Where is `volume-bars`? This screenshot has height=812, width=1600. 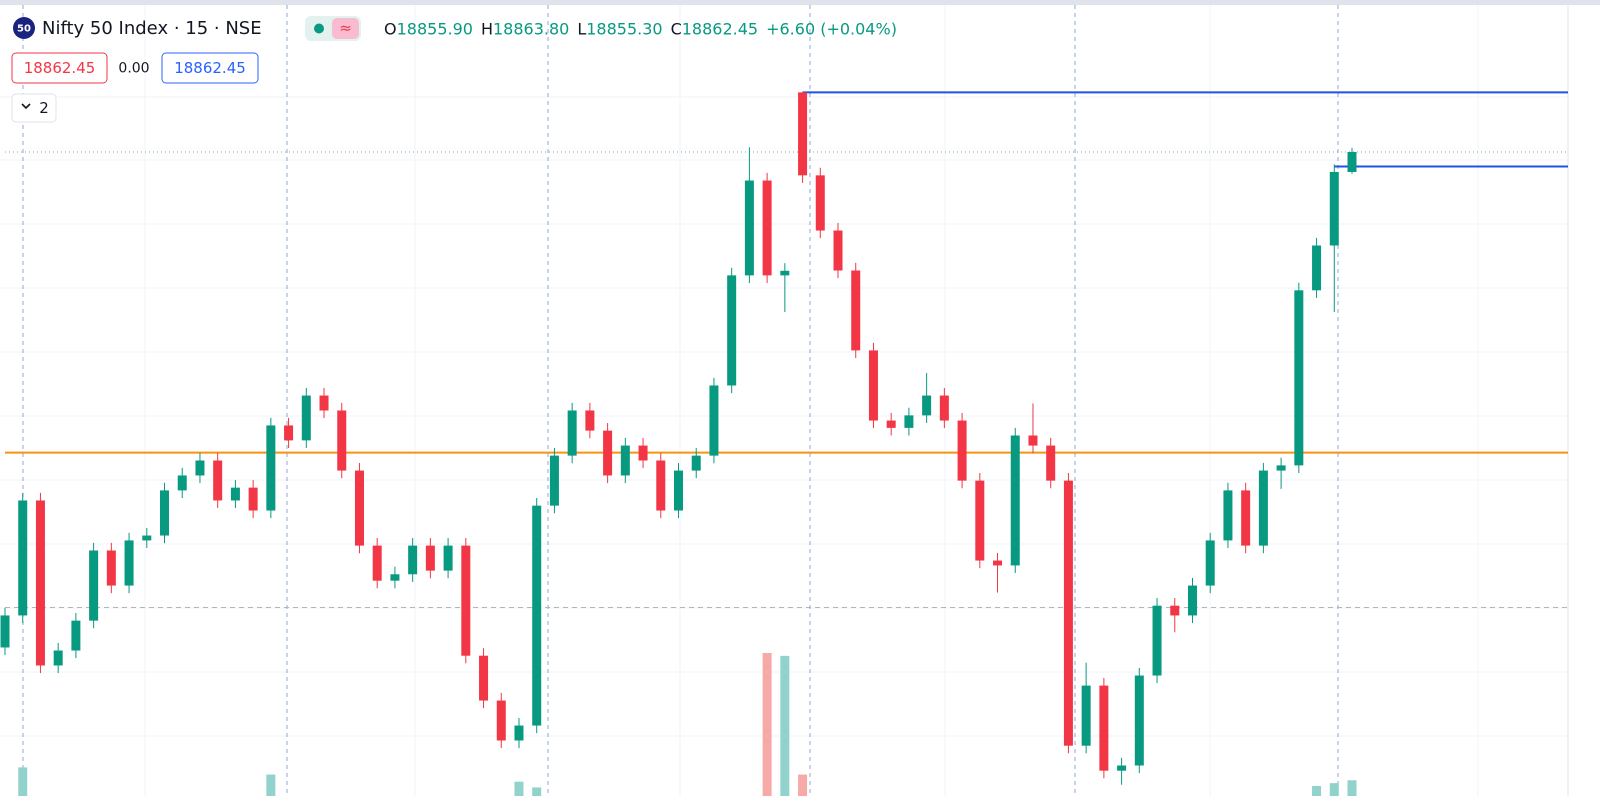 volume-bars is located at coordinates (687, 724).